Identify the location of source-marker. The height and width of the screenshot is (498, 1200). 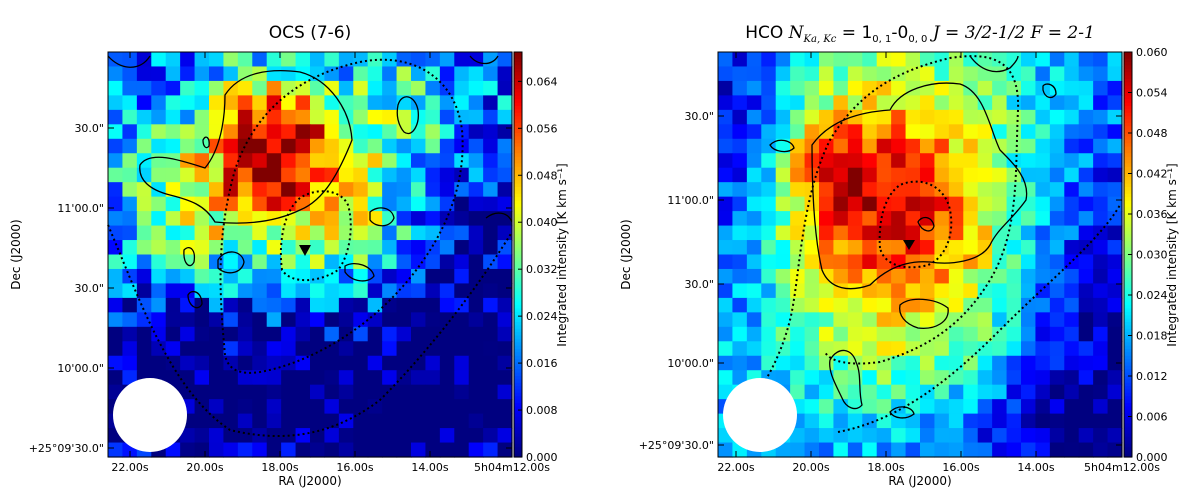
(909, 245).